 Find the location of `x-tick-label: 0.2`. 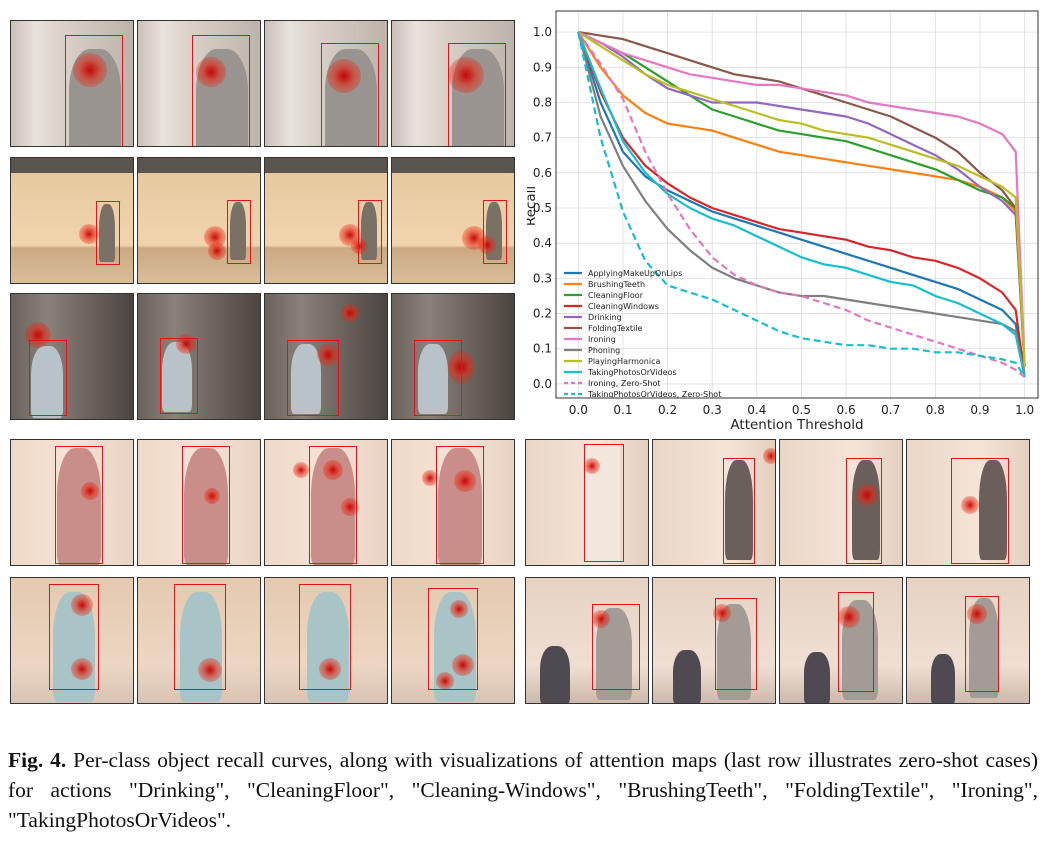

x-tick-label: 0.2 is located at coordinates (667, 410).